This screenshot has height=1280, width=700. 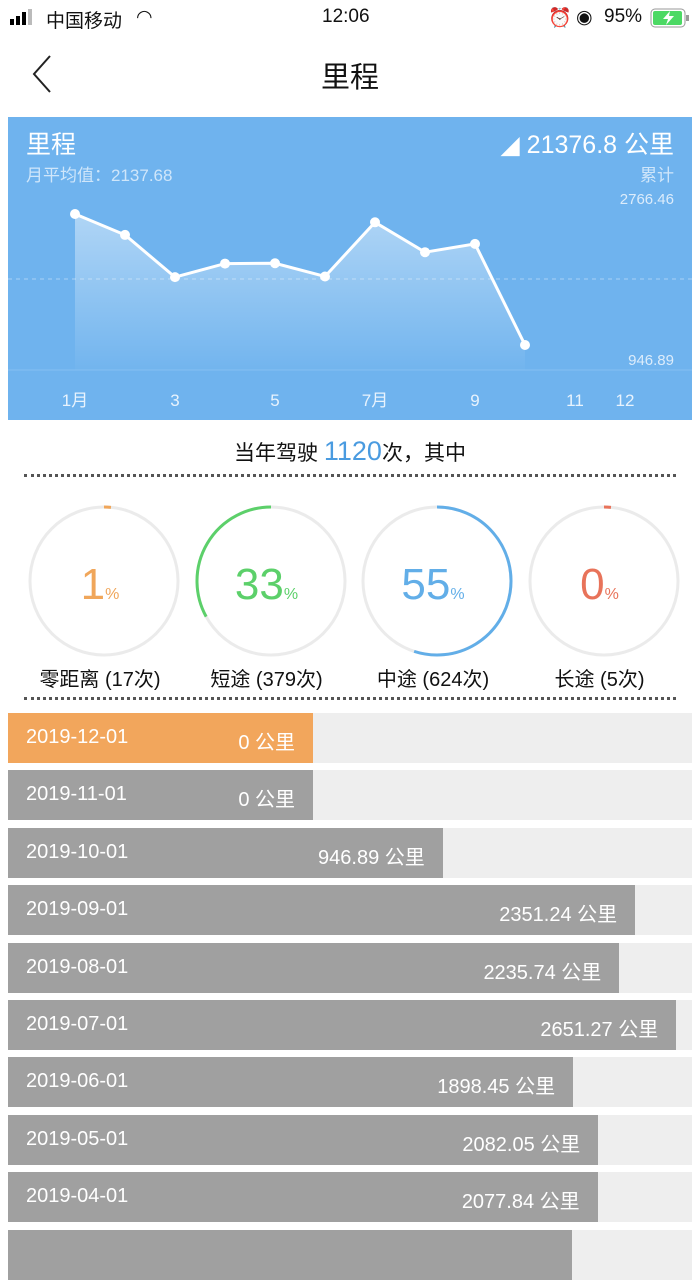 I want to click on x-tick-label: 3, so click(x=174, y=400).